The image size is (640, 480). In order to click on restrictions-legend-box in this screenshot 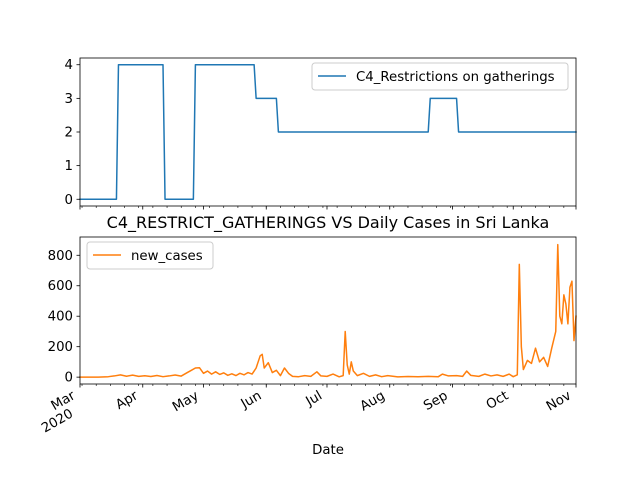, I will do `click(440, 76)`.